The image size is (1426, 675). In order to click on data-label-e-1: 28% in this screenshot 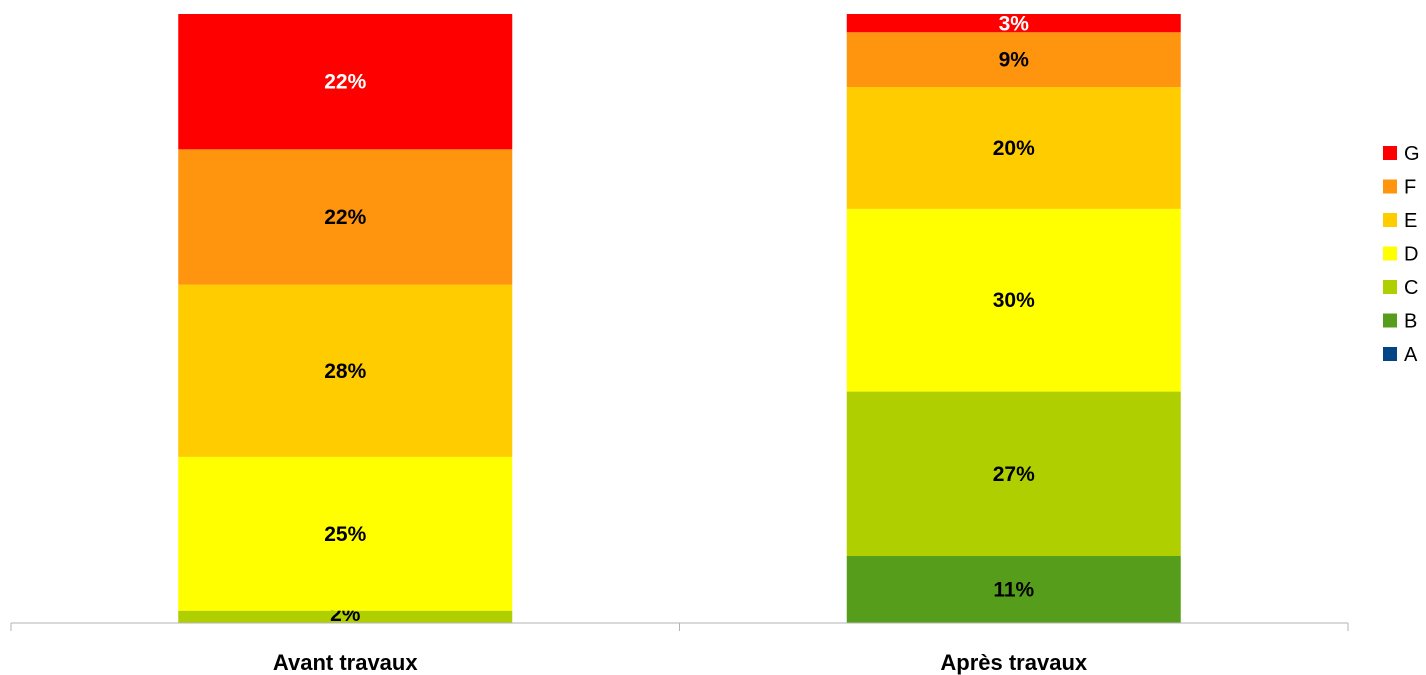, I will do `click(345, 371)`.